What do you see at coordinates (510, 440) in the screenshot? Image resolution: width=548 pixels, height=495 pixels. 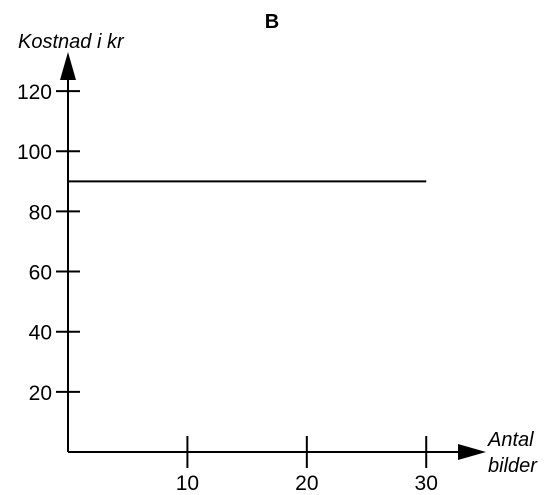 I see `x-axis-label-line-1: Antal` at bounding box center [510, 440].